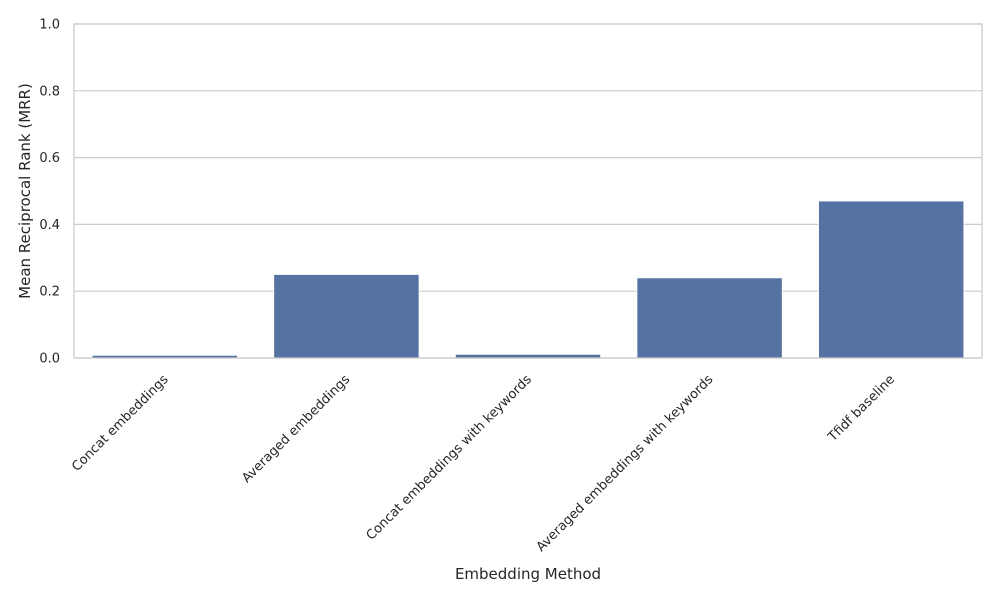 Image resolution: width=1000 pixels, height=600 pixels. Describe the element at coordinates (49, 359) in the screenshot. I see `y-tick-label: 0.0` at that location.